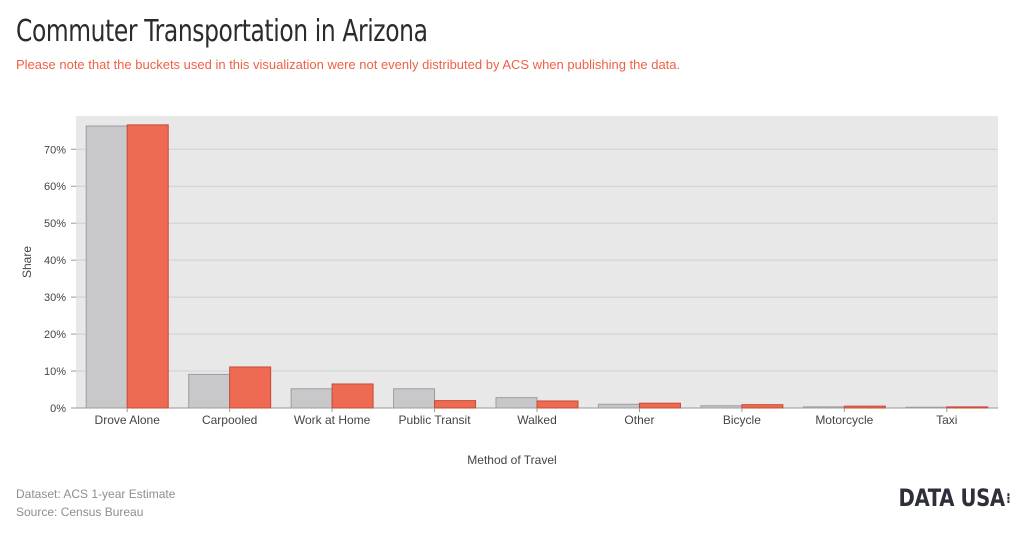 The height and width of the screenshot is (537, 1024). I want to click on x-tick-label: Work at Home, so click(332, 420).